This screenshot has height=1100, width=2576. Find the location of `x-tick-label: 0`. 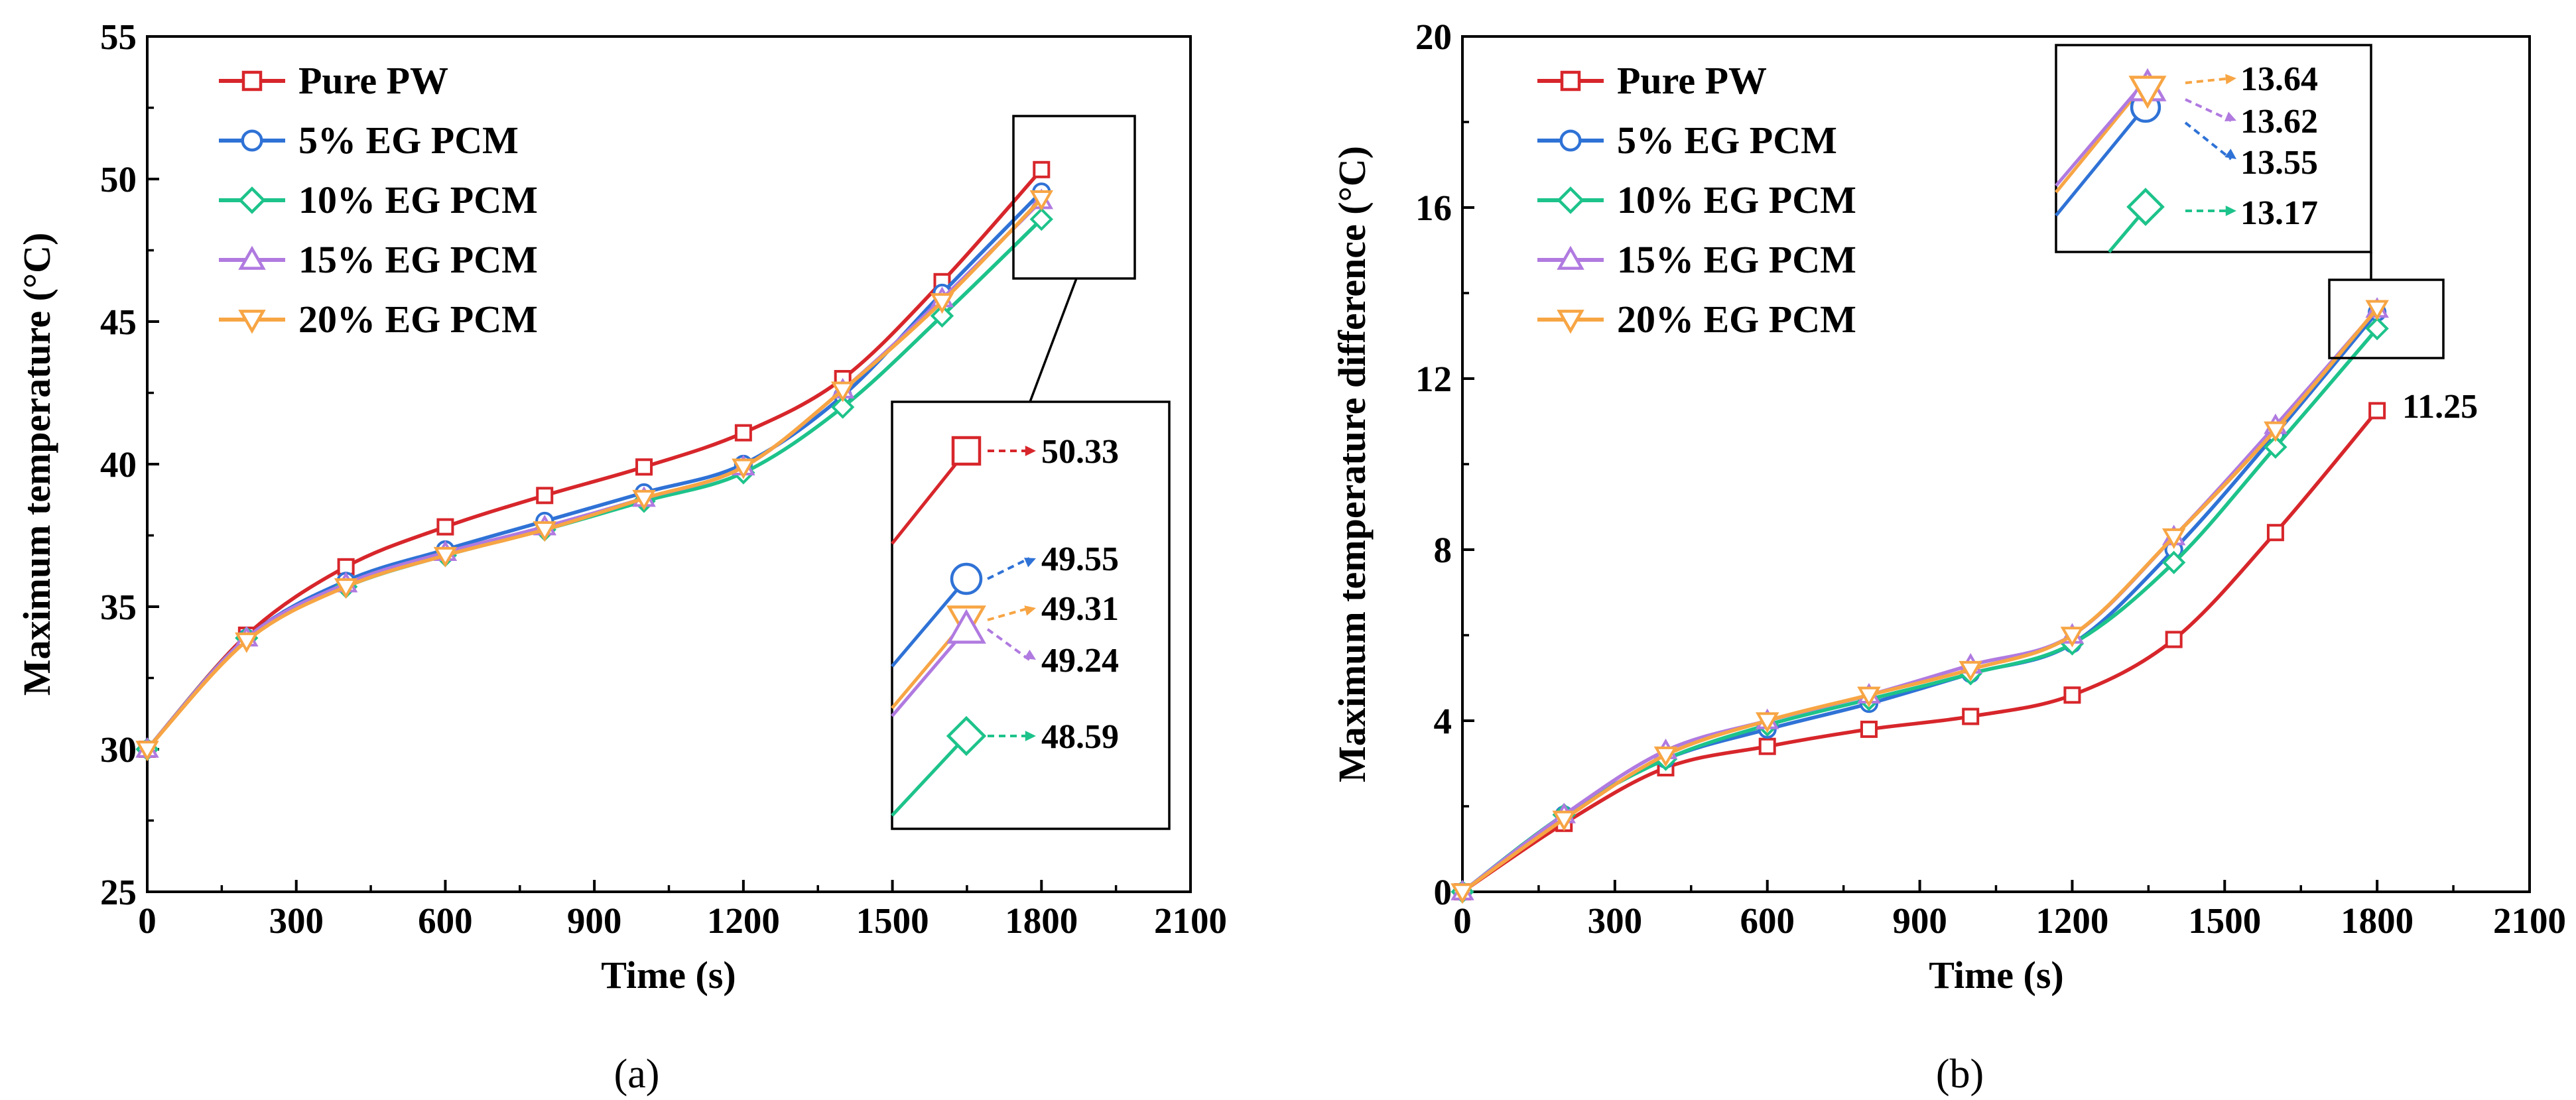

x-tick-label: 0 is located at coordinates (1463, 920).